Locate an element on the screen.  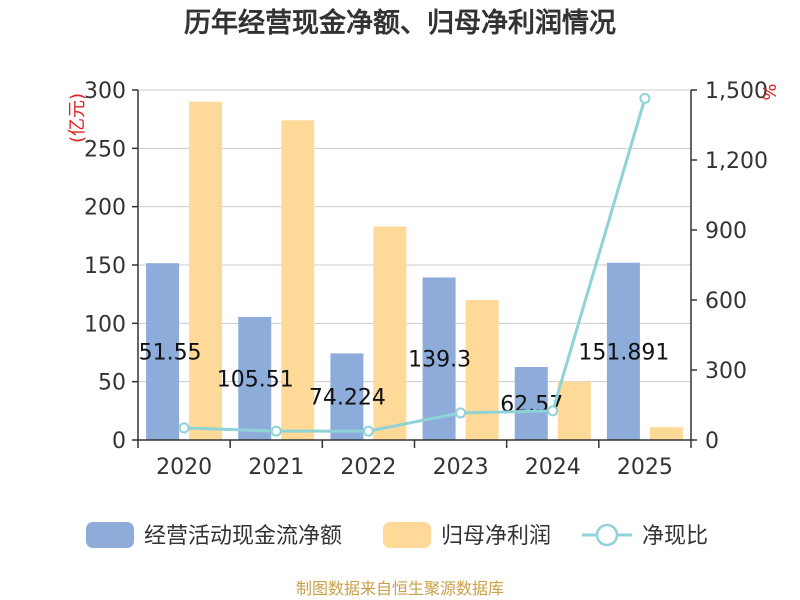
bar-cashflow-2021 is located at coordinates (255, 378).